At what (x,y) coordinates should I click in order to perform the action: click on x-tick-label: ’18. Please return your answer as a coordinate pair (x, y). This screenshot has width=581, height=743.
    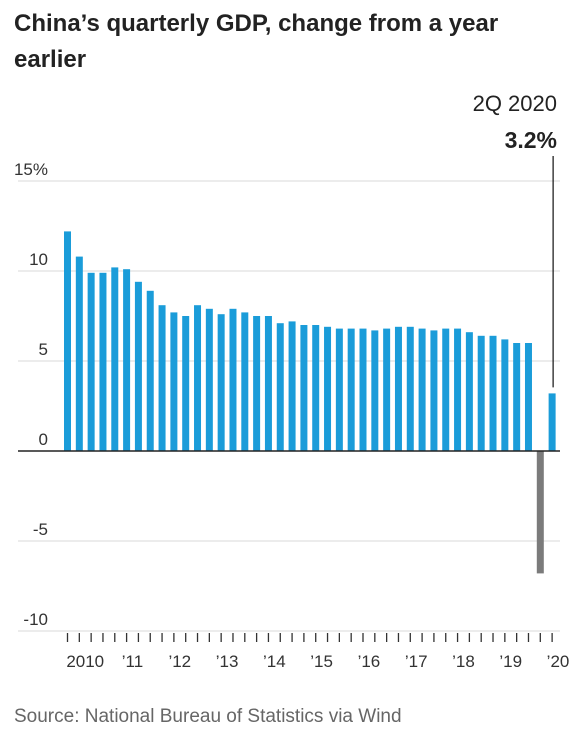
    Looking at the image, I should click on (463, 661).